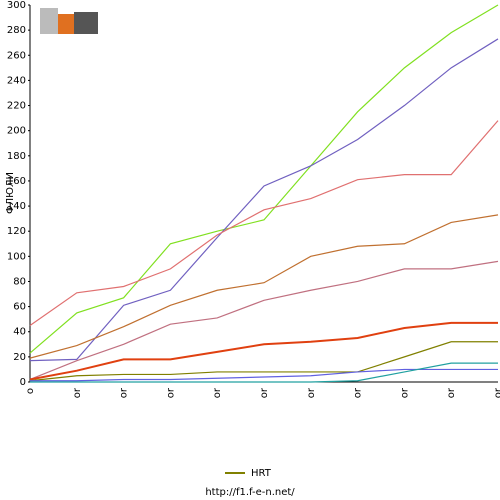 Image resolution: width=500 pixels, height=500 pixels. I want to click on y-tick-label: 20, so click(19, 357).